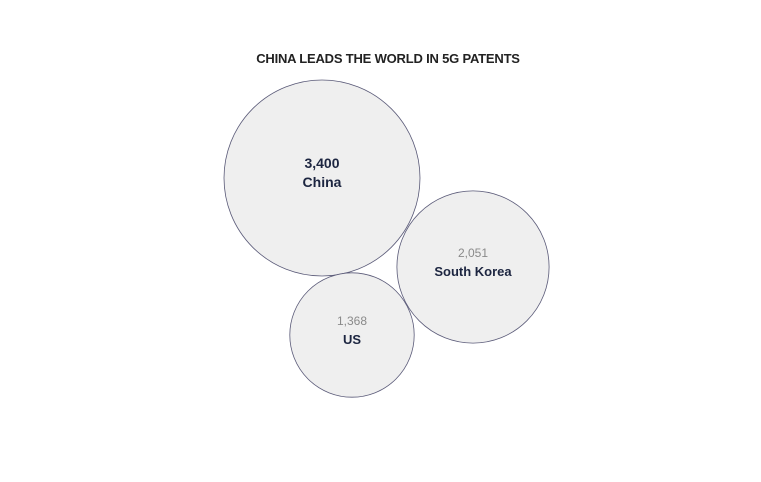 This screenshot has height=482, width=761. I want to click on bubble-value-south-korea: 2,051, so click(473, 253).